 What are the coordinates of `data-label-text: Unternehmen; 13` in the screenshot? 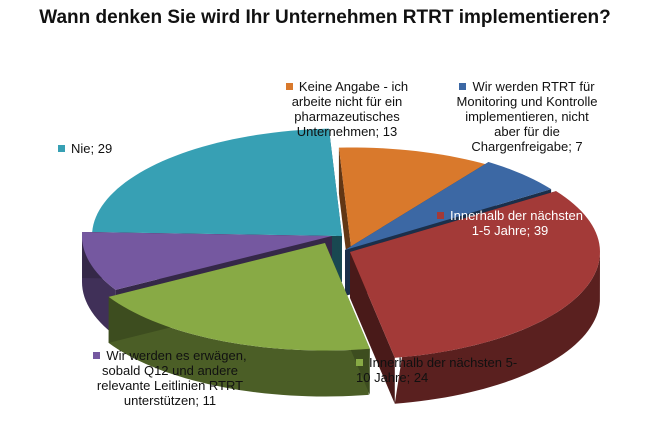 It's located at (347, 131).